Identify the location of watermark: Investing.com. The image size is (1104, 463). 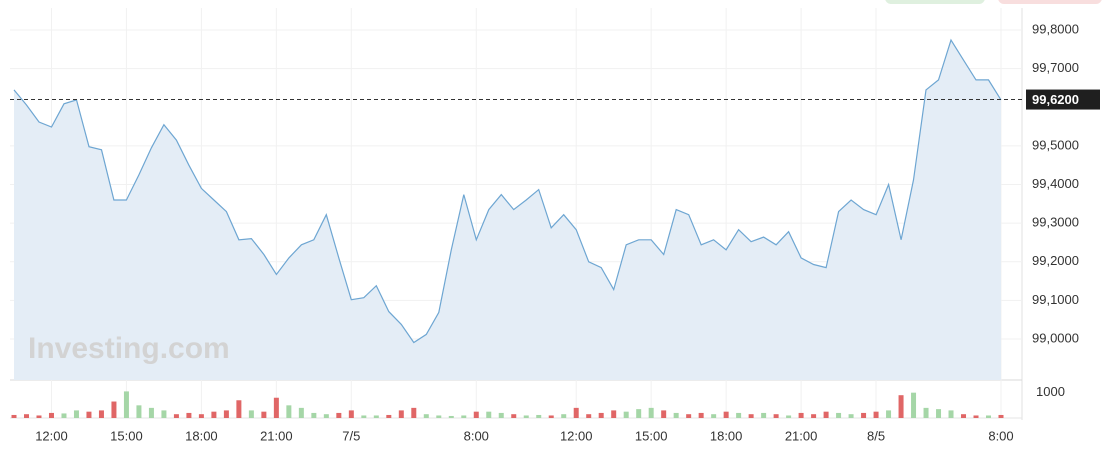
(129, 348).